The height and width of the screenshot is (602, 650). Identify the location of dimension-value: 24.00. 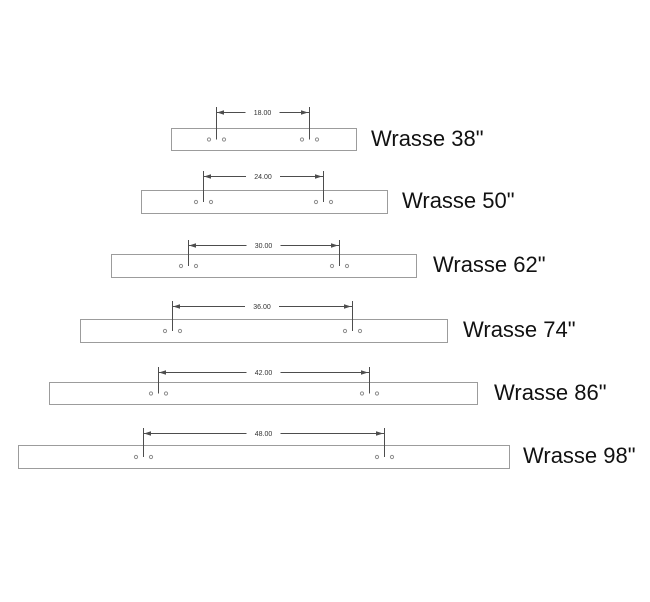
(263, 177).